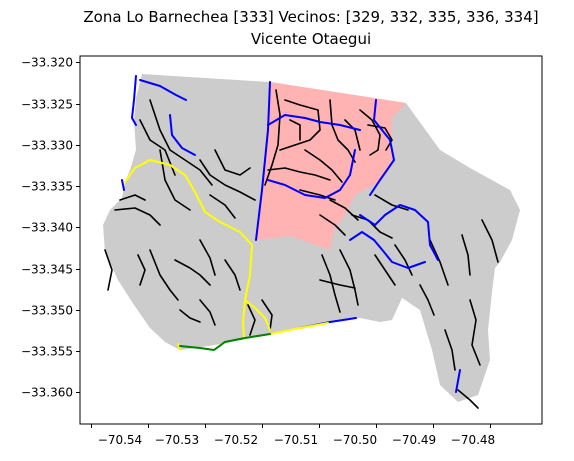  Describe the element at coordinates (473, 440) in the screenshot. I see `x-tick-label: −70.48` at that location.